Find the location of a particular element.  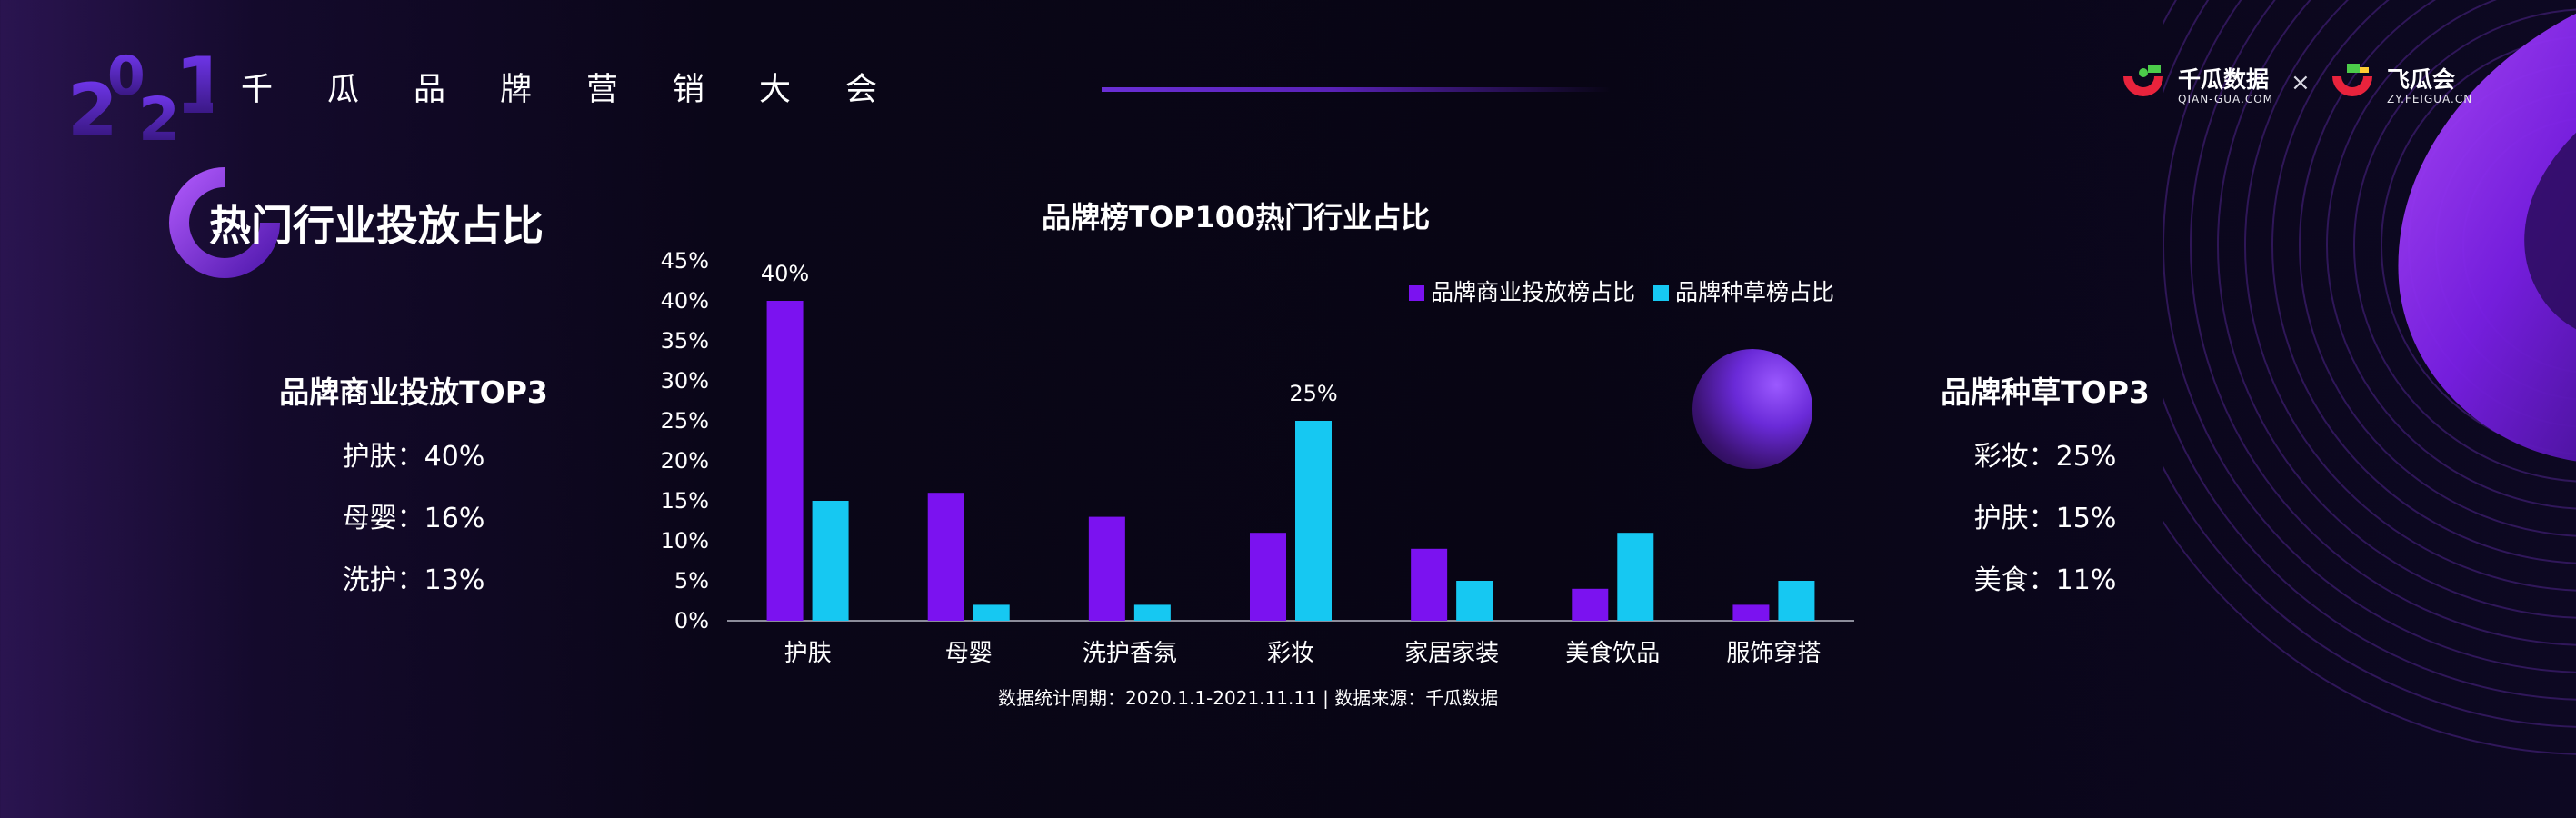

bar-data-label: 40% is located at coordinates (785, 273).